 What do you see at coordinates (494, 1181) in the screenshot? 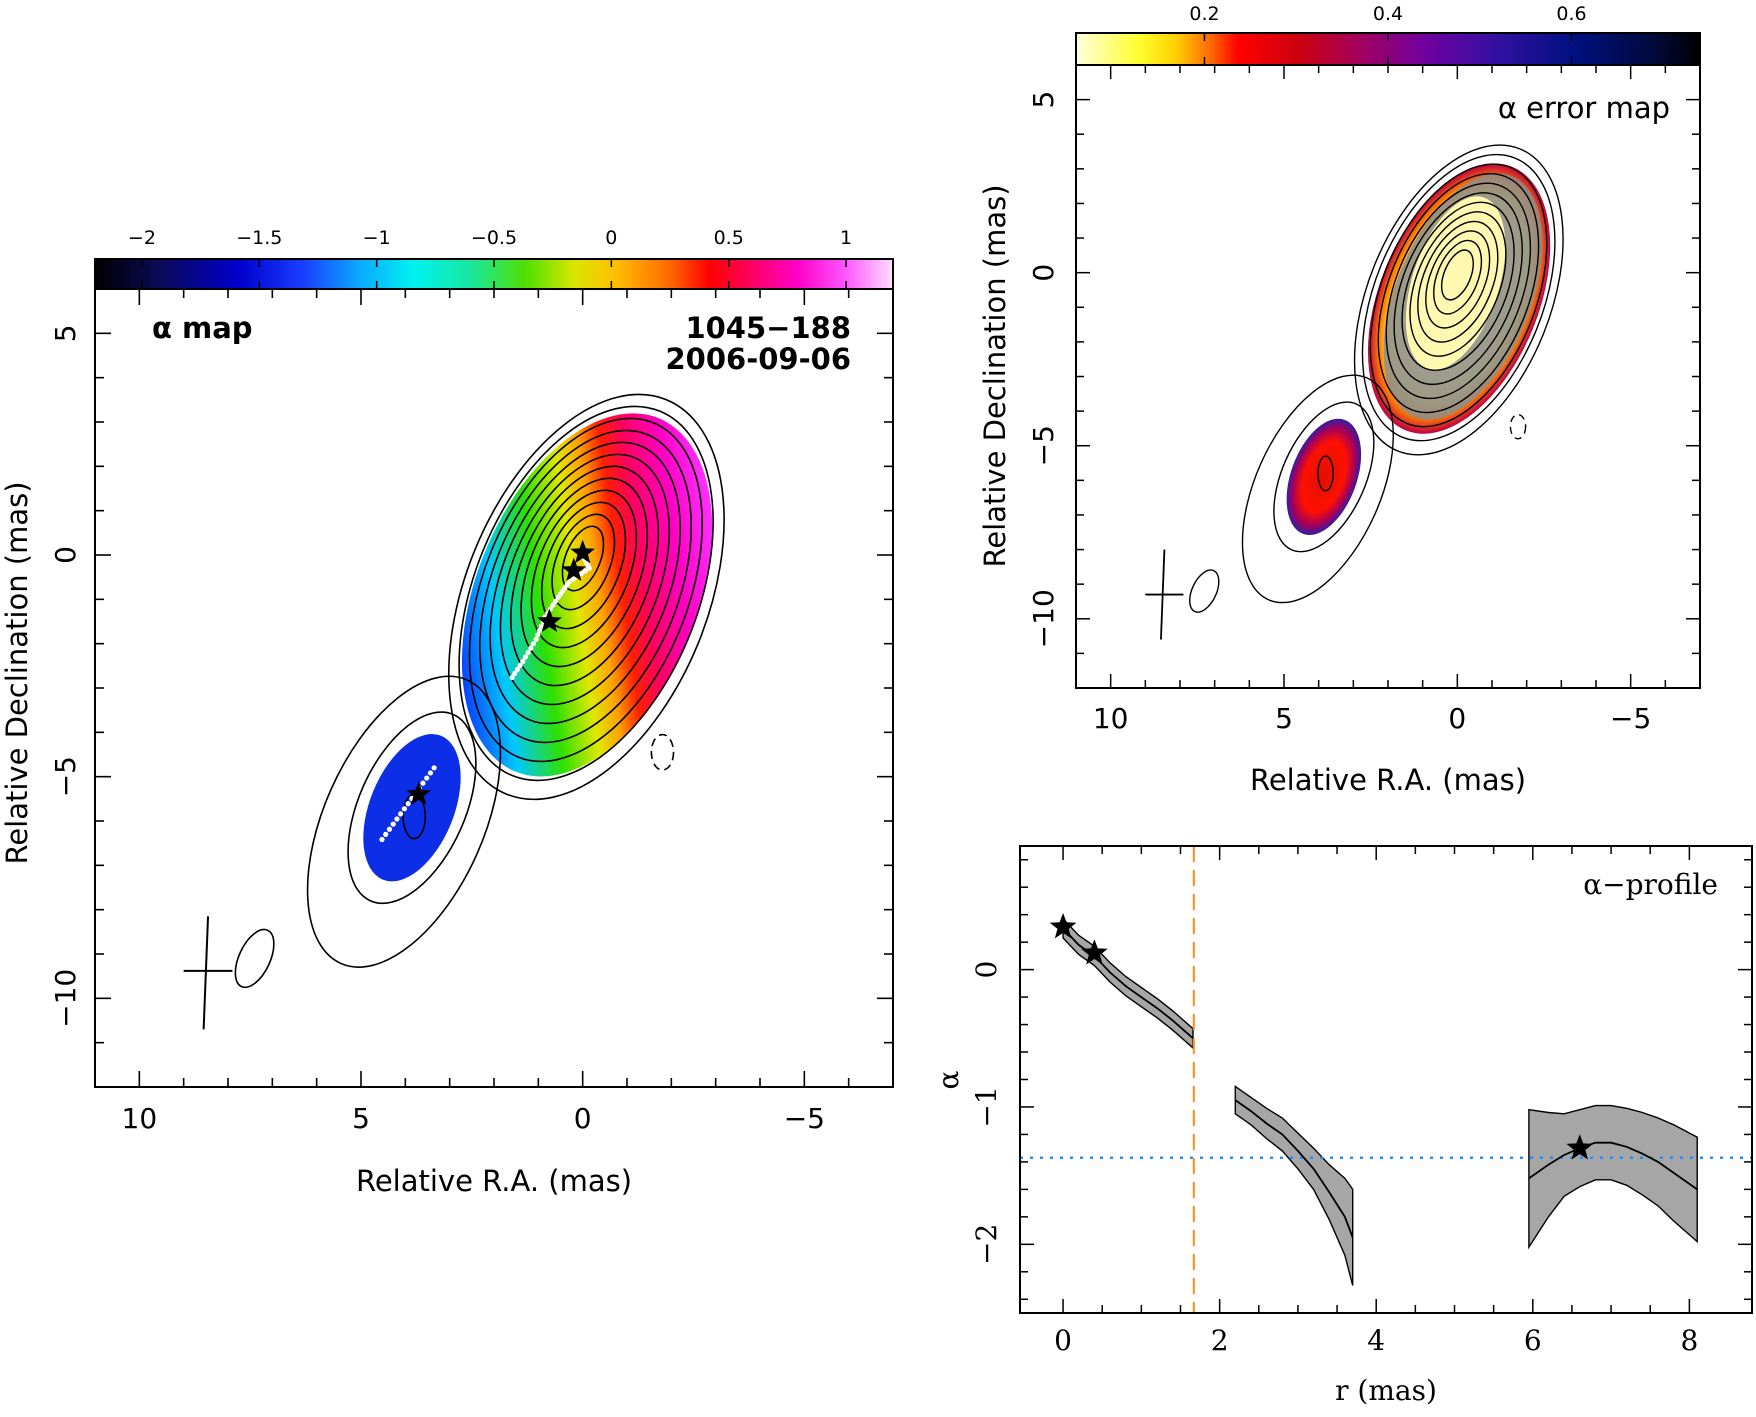
I see `alpha-map-xlabel: Relative R.A. (mas)` at bounding box center [494, 1181].